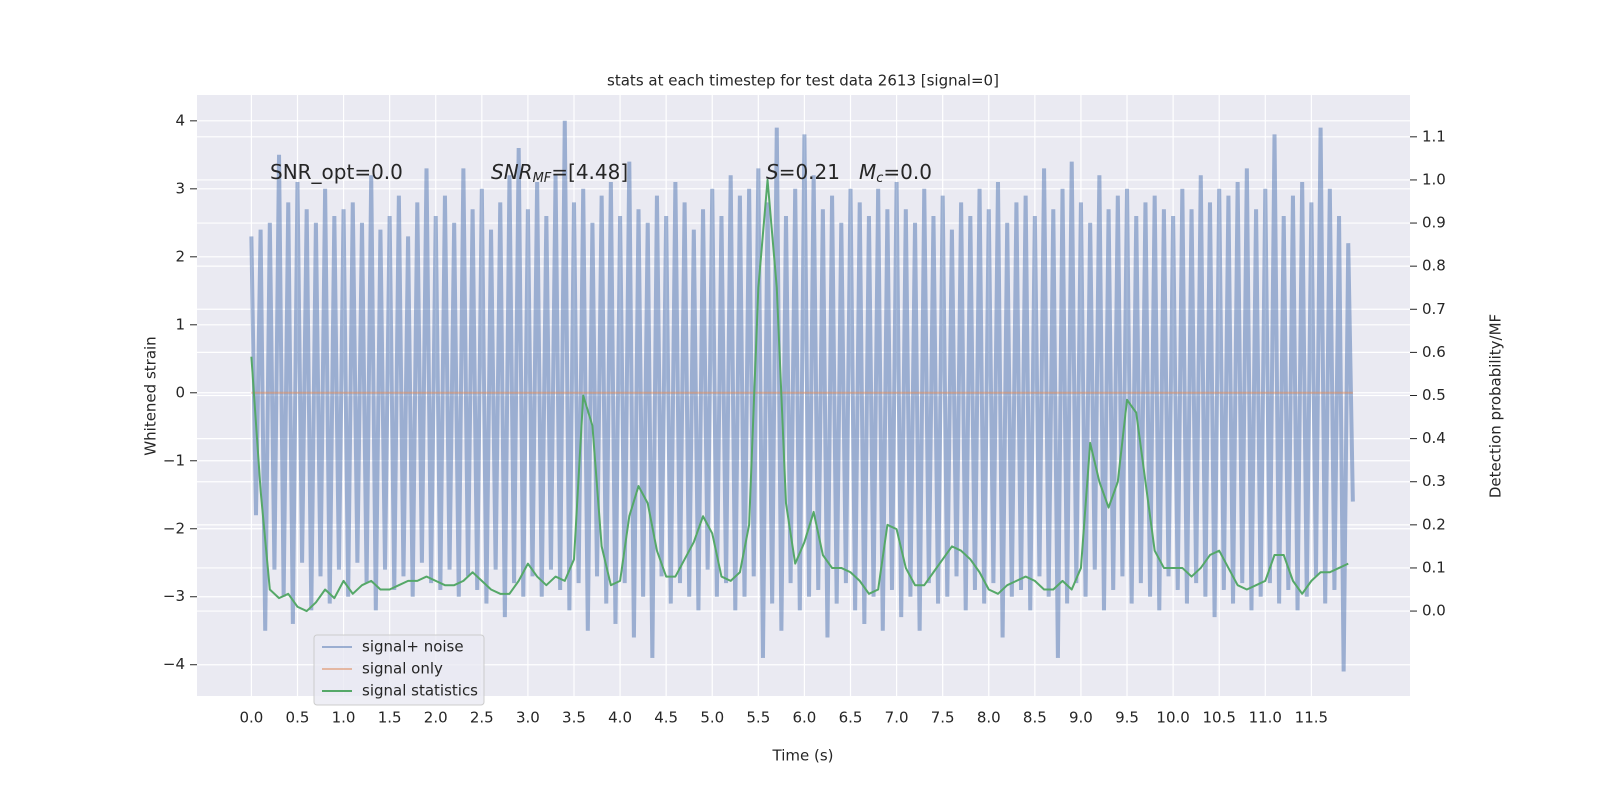  What do you see at coordinates (1311, 718) in the screenshot?
I see `x-tick-label: 11.5` at bounding box center [1311, 718].